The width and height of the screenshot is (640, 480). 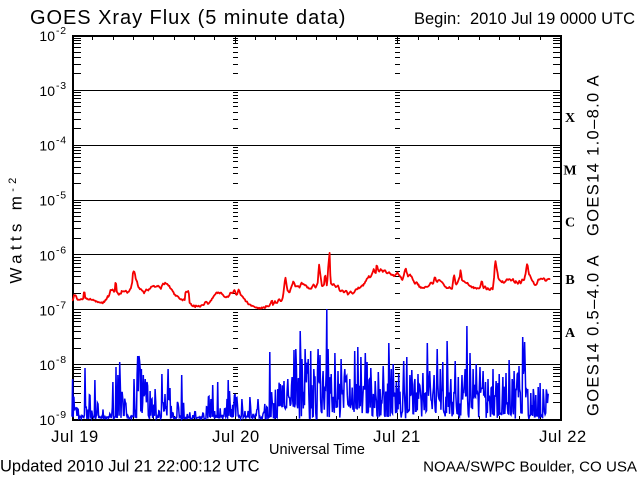 What do you see at coordinates (570, 118) in the screenshot?
I see `svg-text: X` at bounding box center [570, 118].